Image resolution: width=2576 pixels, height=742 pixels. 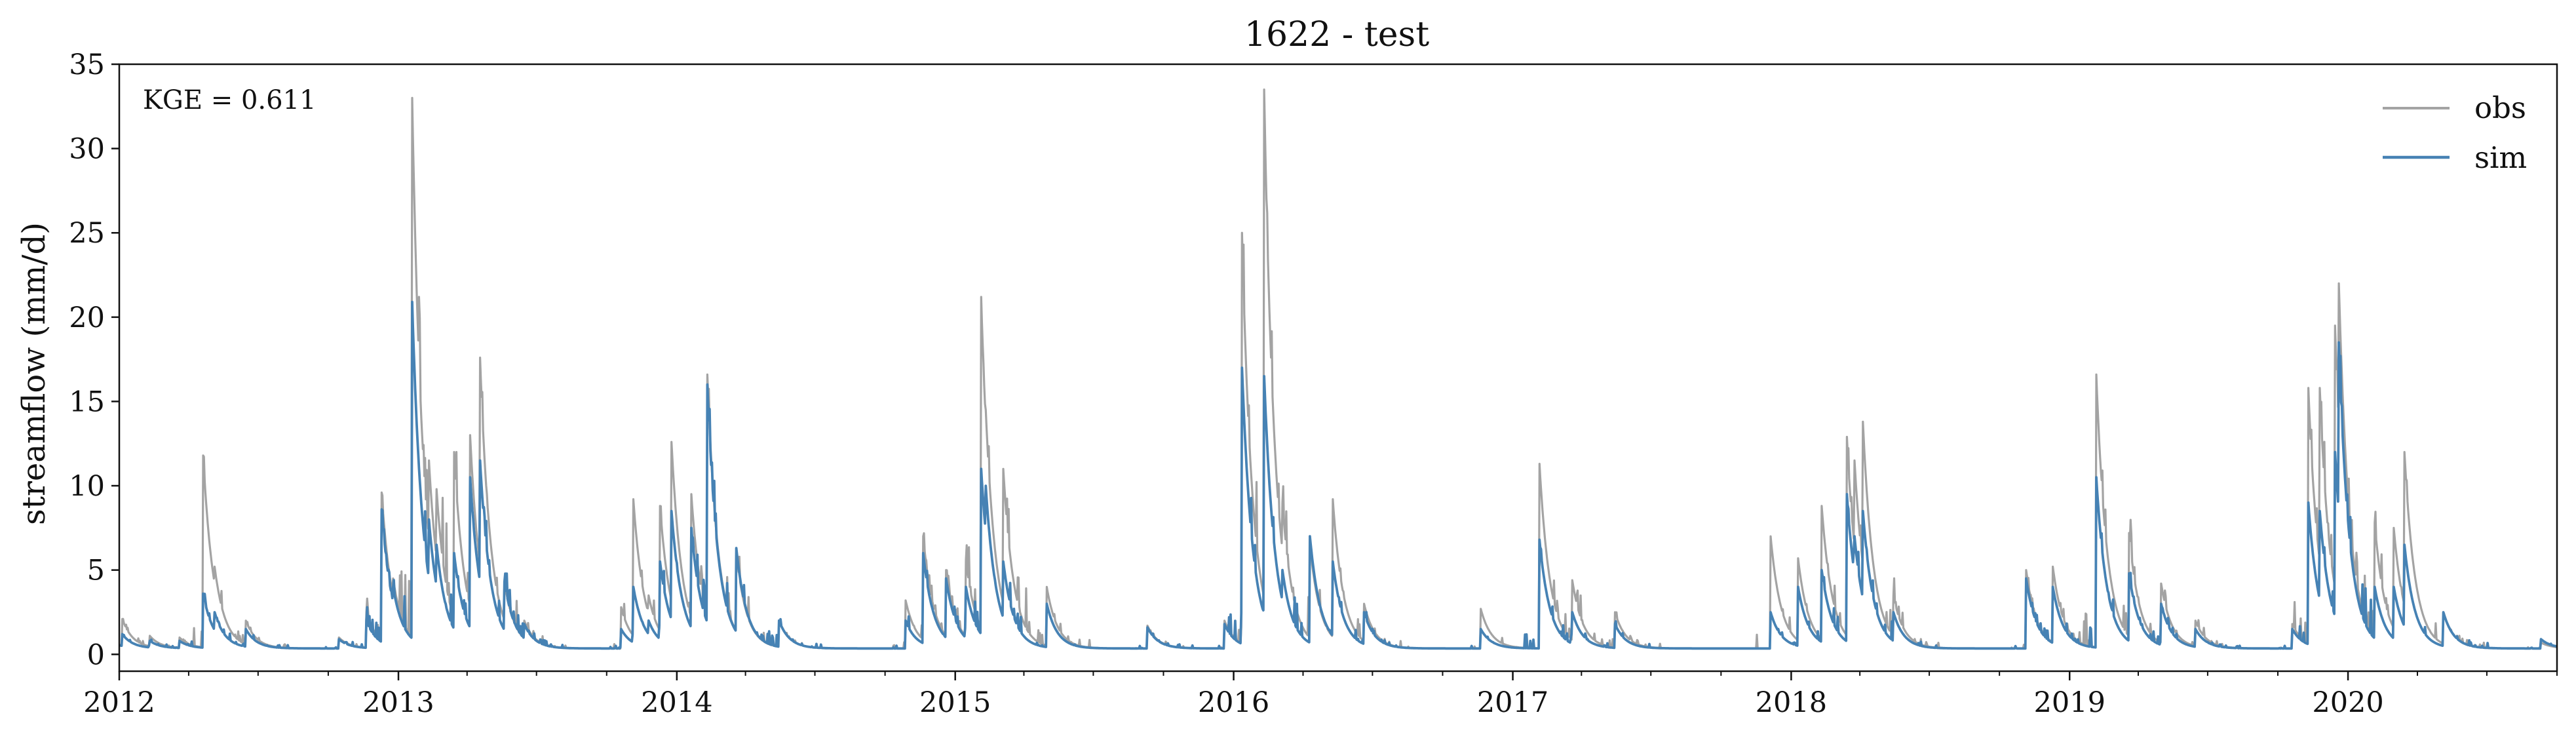 What do you see at coordinates (87, 318) in the screenshot?
I see `y-tick-label: 20` at bounding box center [87, 318].